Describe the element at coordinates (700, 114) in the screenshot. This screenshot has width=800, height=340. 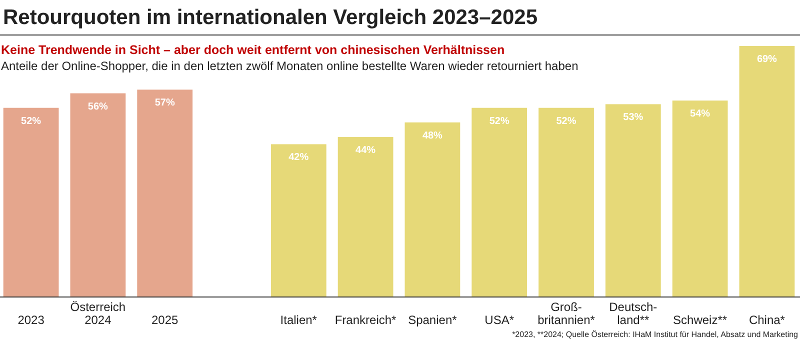
I see `data-label: 54%` at that location.